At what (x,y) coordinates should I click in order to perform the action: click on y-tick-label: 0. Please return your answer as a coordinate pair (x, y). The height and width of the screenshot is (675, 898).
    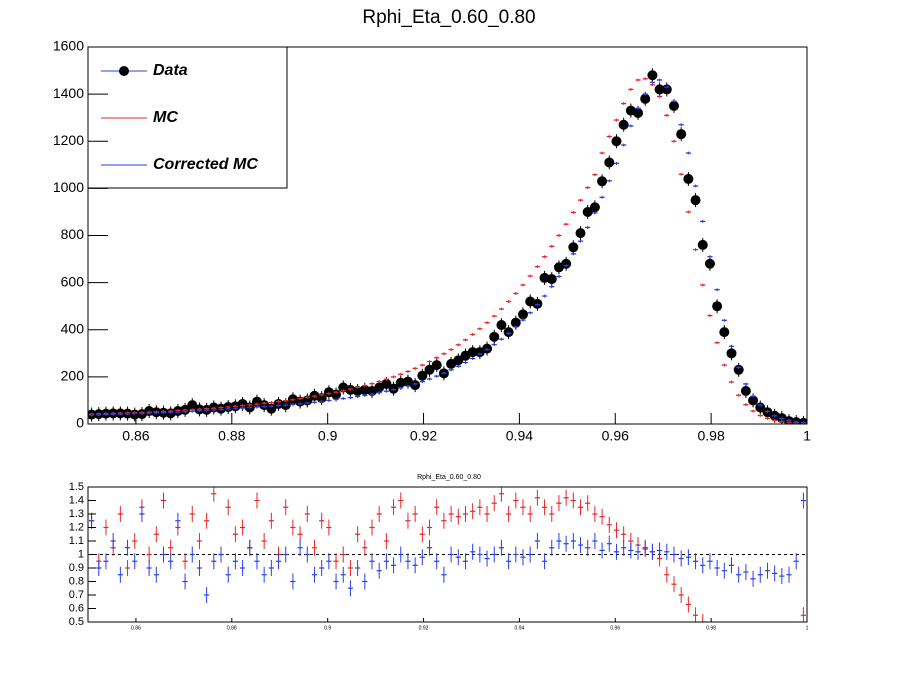
    Looking at the image, I should click on (80, 423).